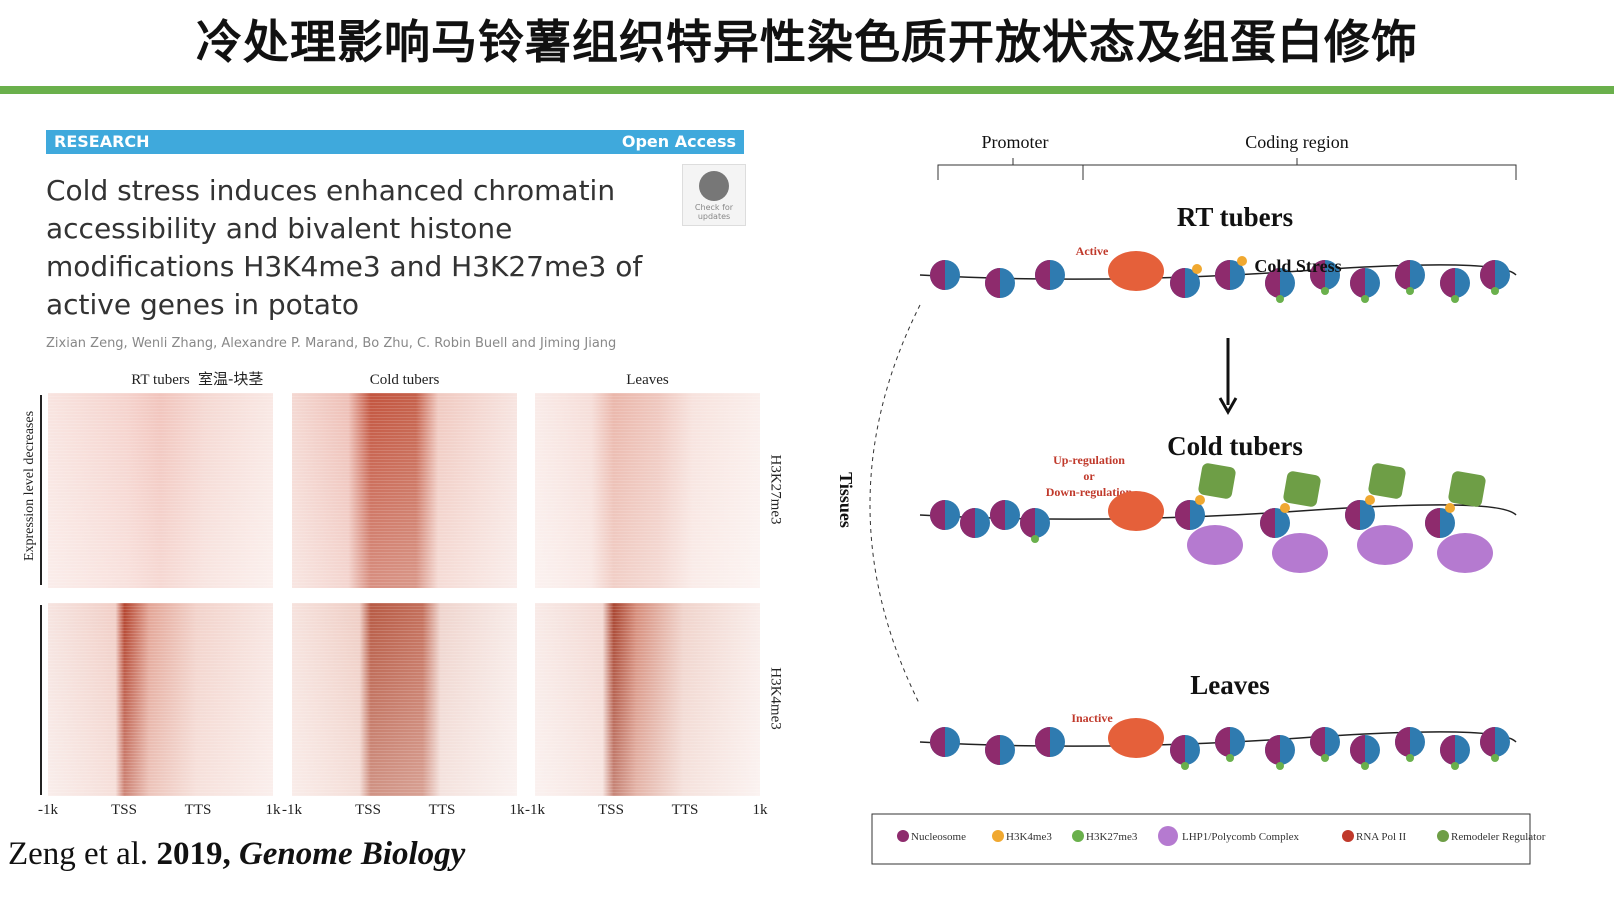  I want to click on legend-label: RNA Pol II, so click(1381, 837).